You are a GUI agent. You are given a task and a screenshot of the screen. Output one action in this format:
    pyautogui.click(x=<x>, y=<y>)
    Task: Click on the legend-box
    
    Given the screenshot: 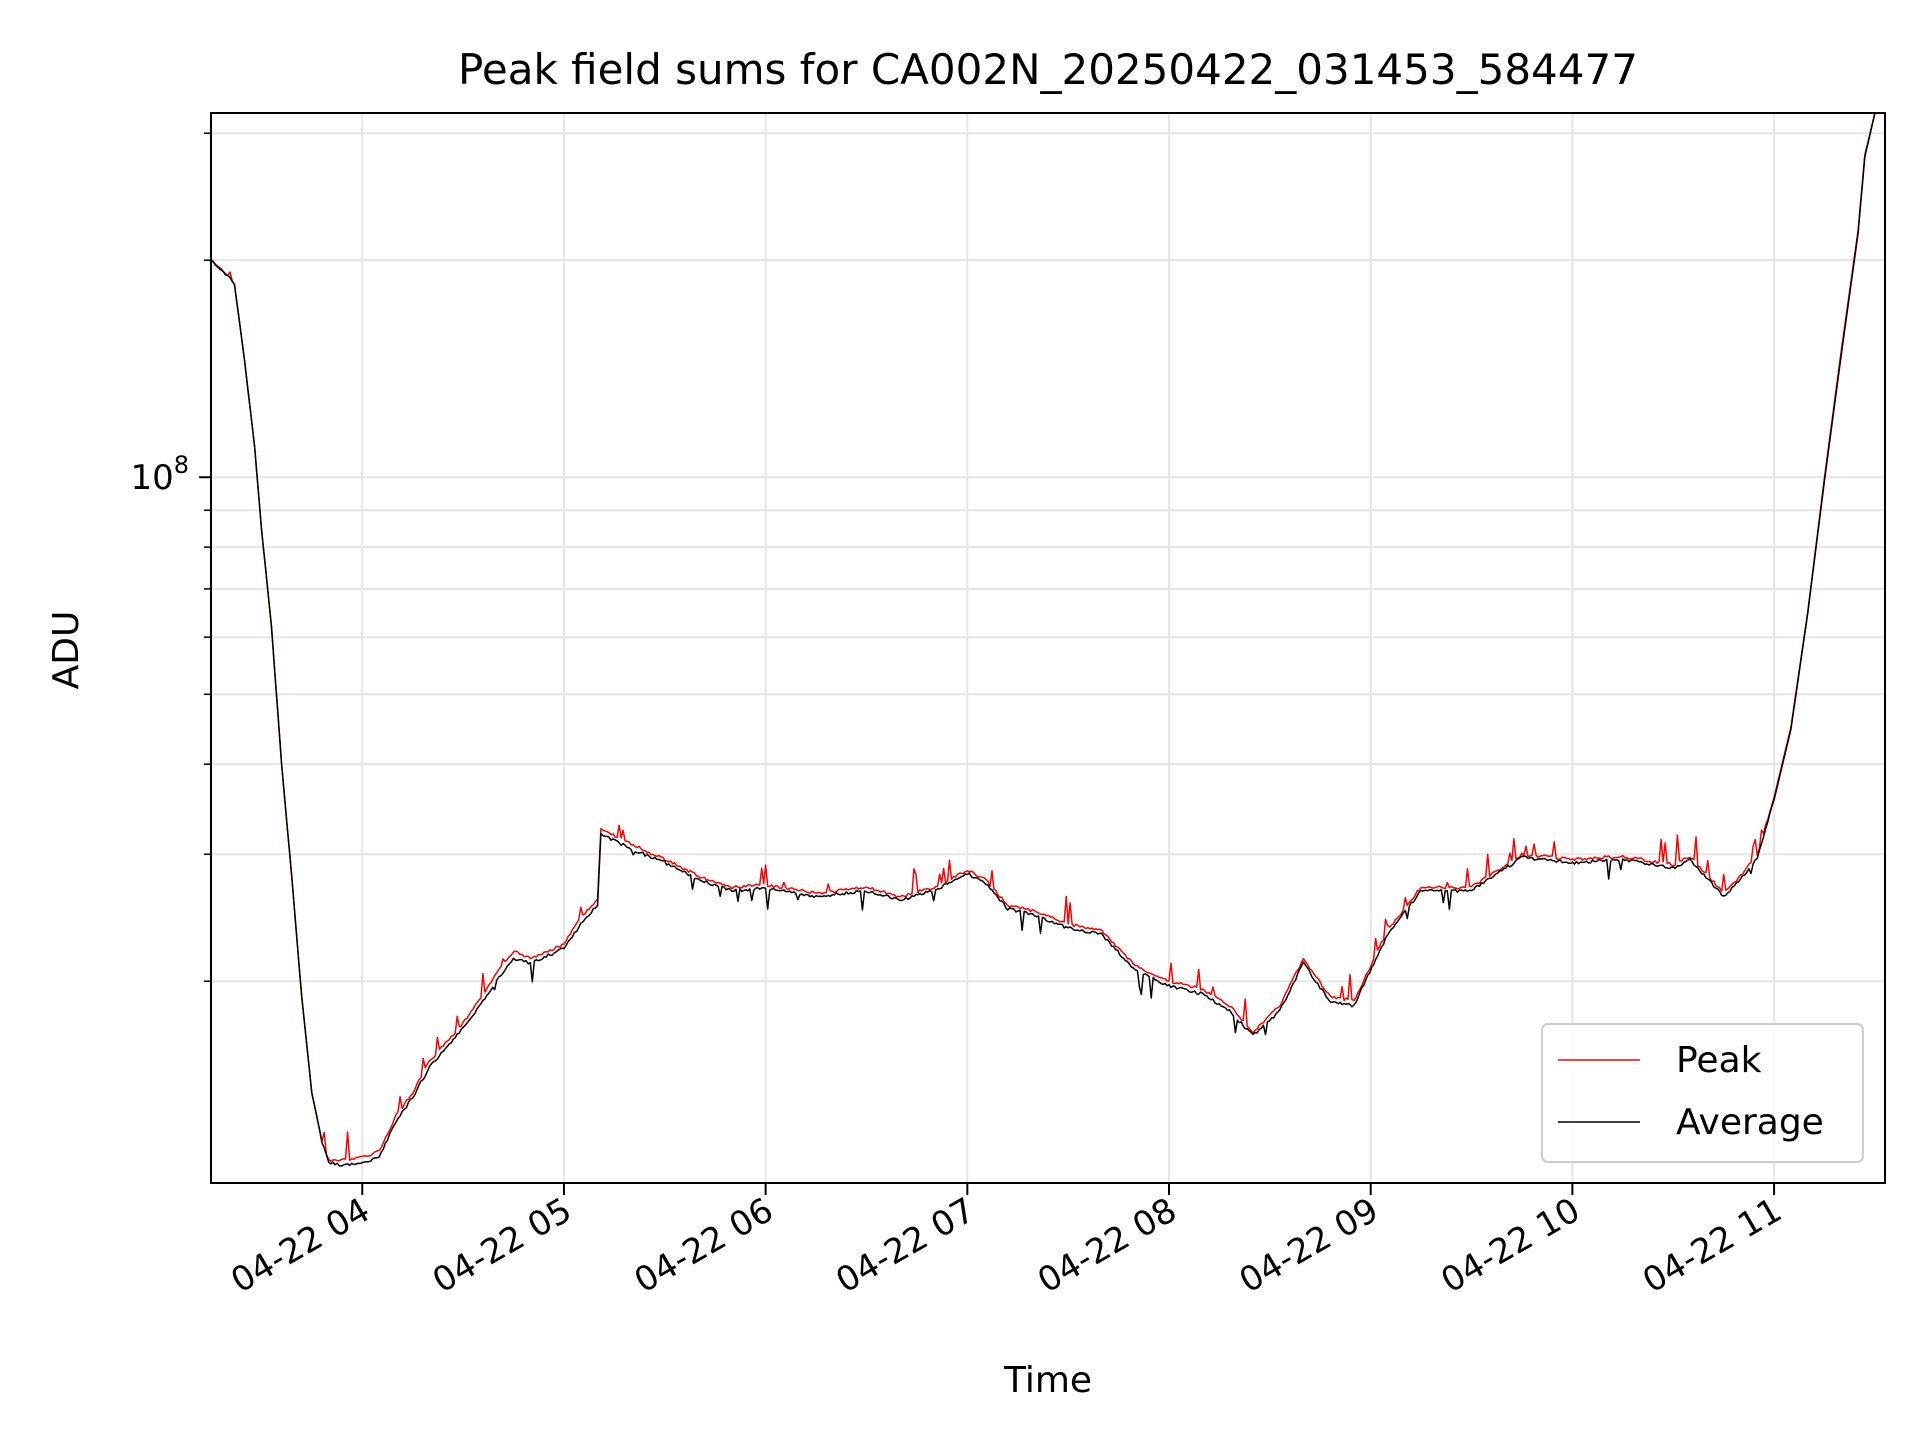 What is the action you would take?
    pyautogui.click(x=1702, y=1093)
    